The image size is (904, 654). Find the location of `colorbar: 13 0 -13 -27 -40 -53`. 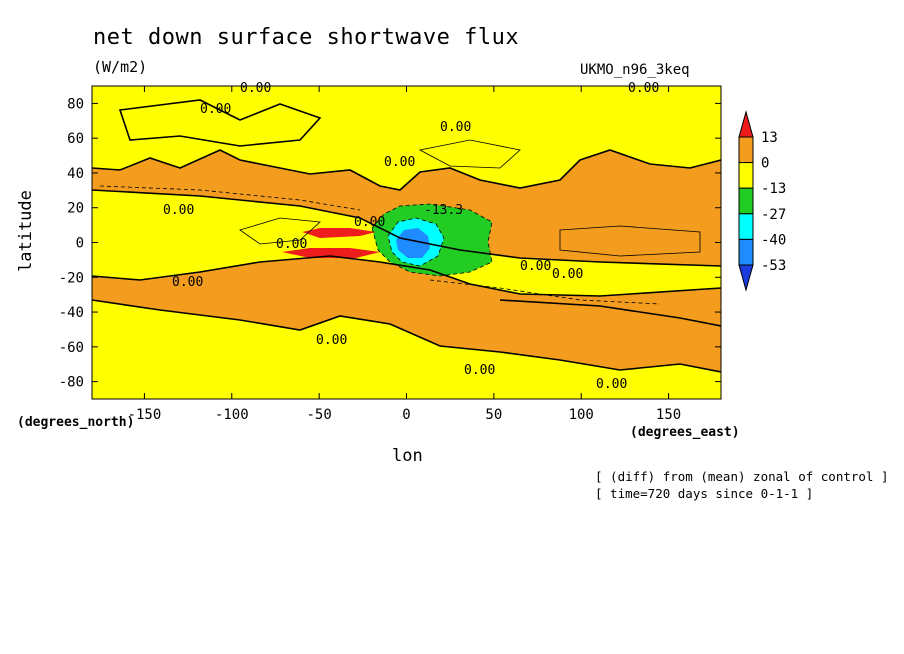

colorbar: 13 0 -13 -27 -40 -53 is located at coordinates (762, 201).